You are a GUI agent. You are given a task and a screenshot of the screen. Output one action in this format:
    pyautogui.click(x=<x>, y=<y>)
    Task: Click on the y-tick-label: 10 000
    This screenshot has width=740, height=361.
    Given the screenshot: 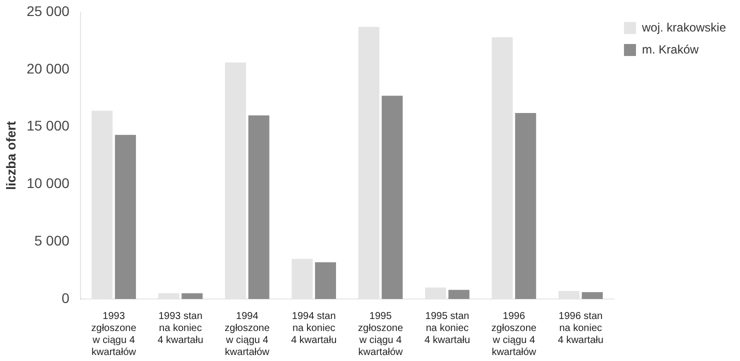 What is the action you would take?
    pyautogui.click(x=48, y=183)
    